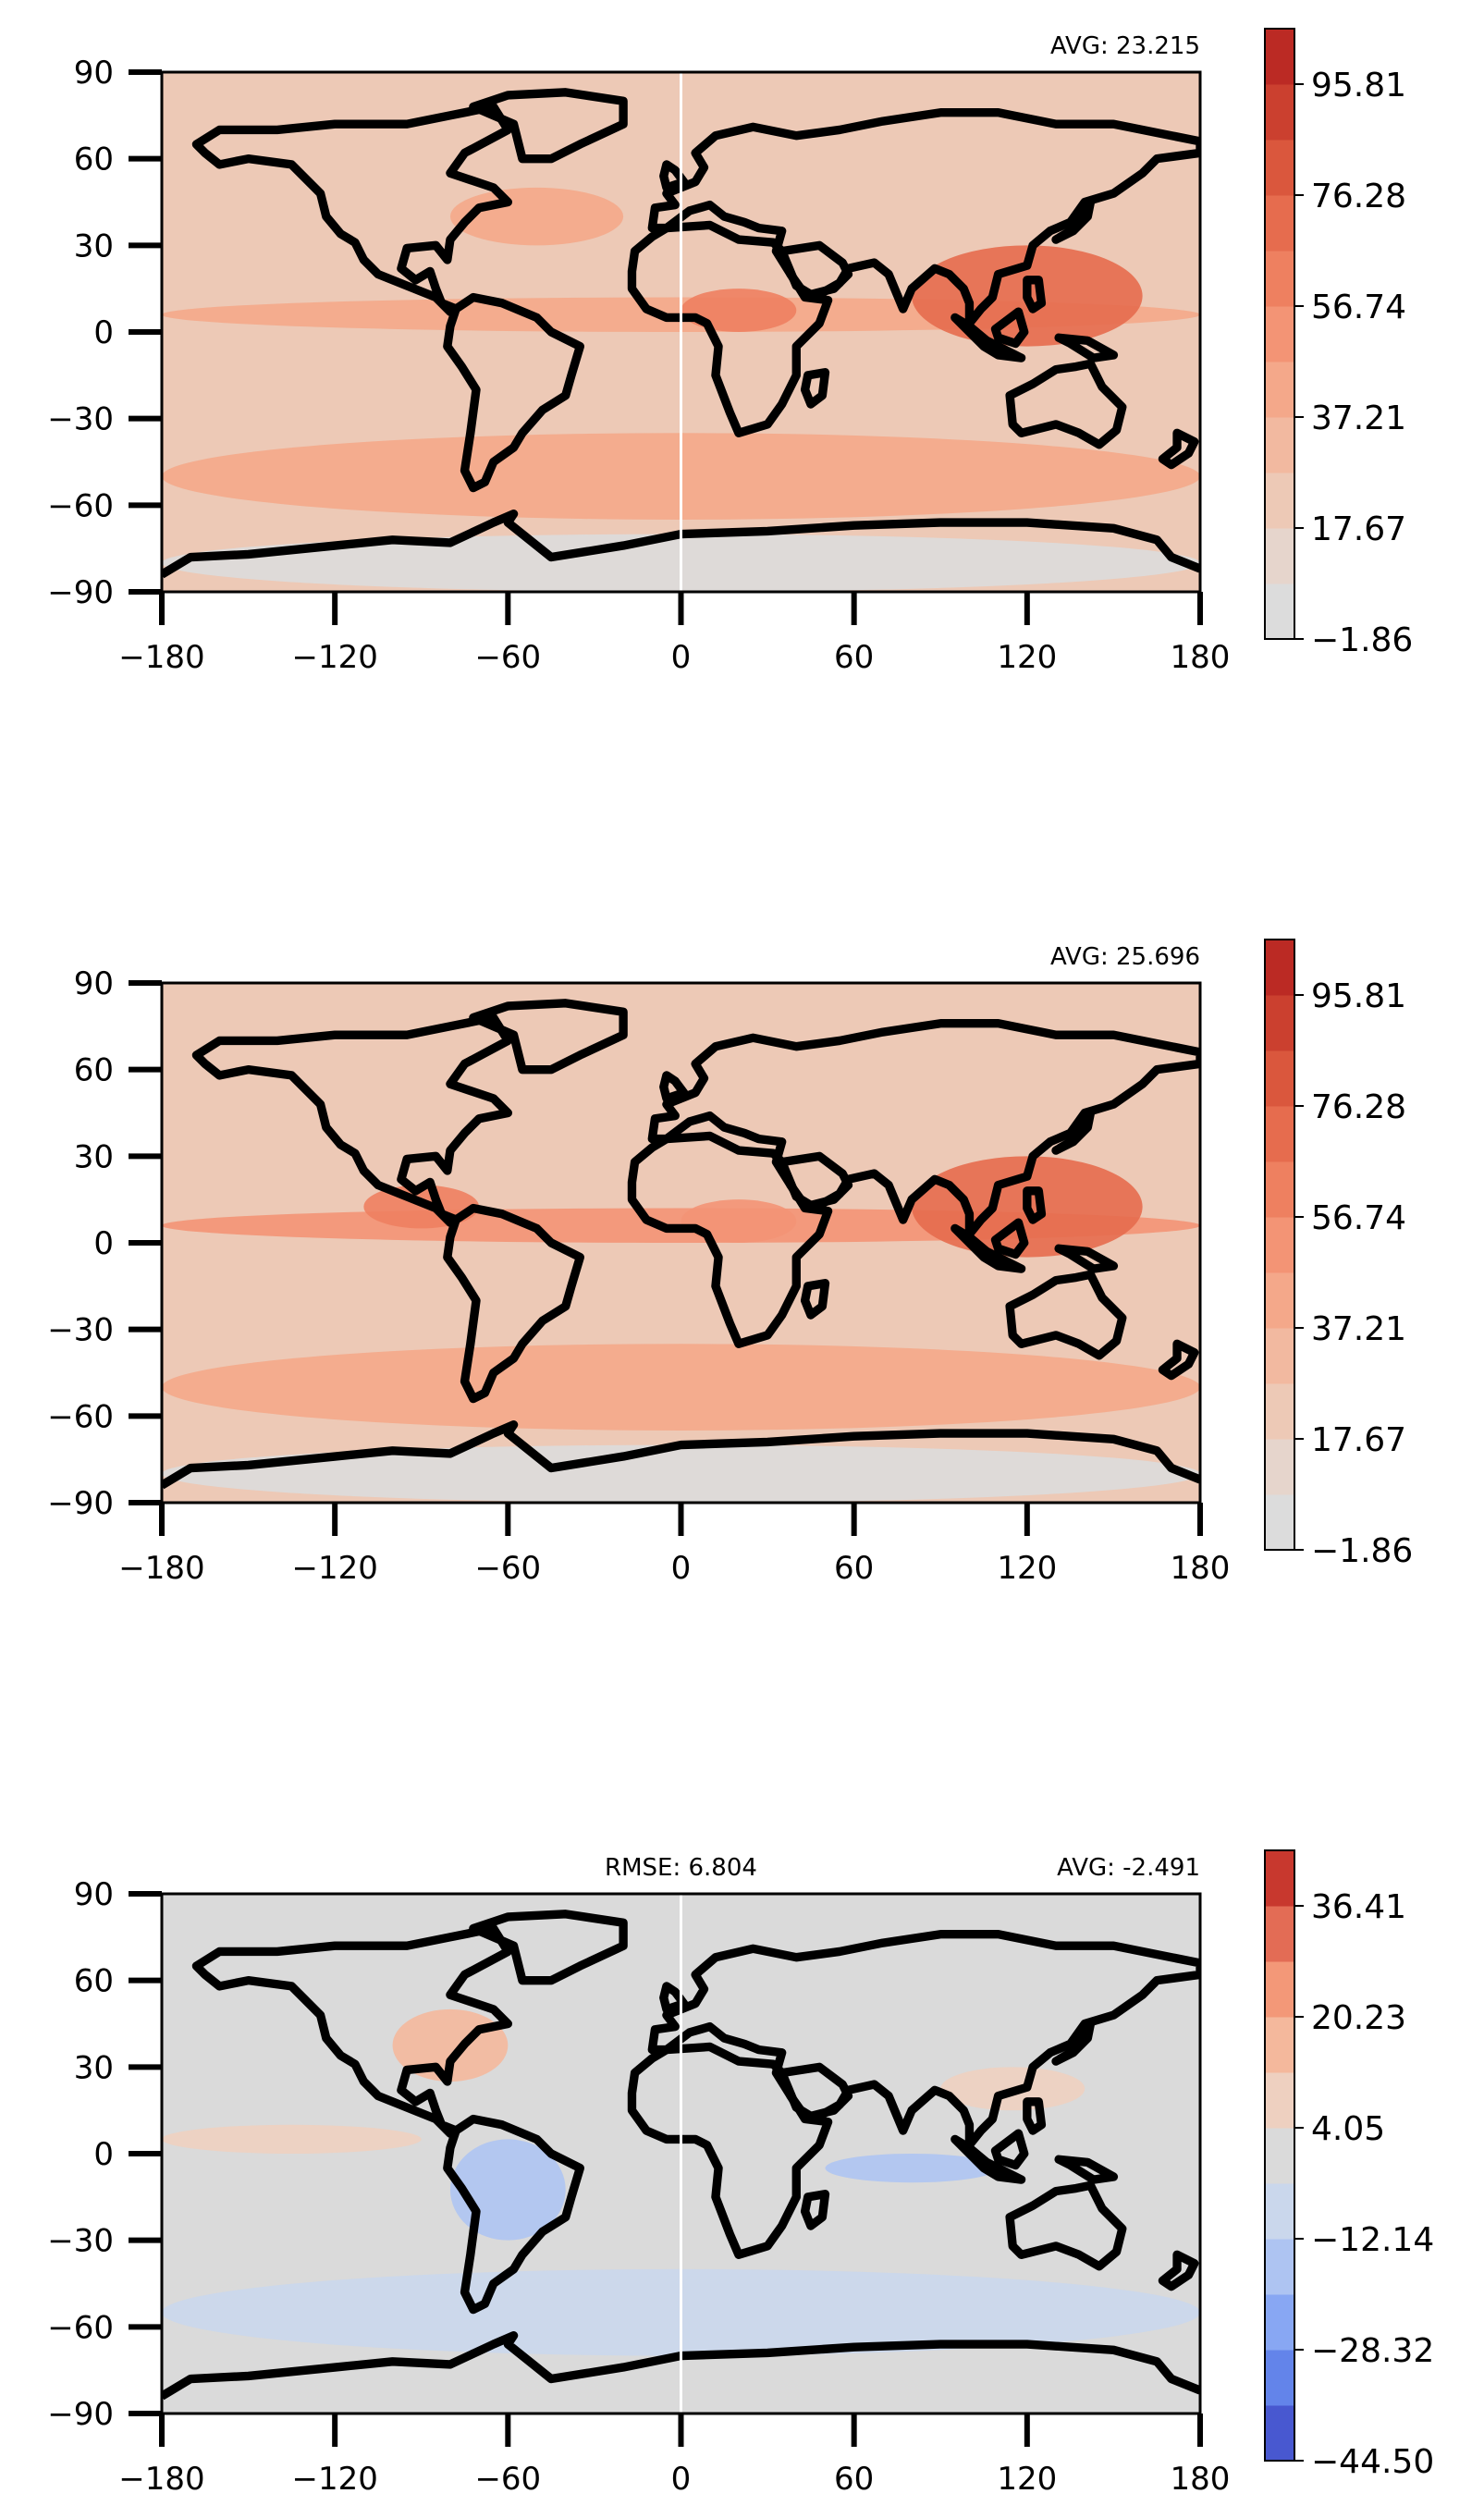  I want to click on colorbar-tick-label: −12.14, so click(1372, 2240).